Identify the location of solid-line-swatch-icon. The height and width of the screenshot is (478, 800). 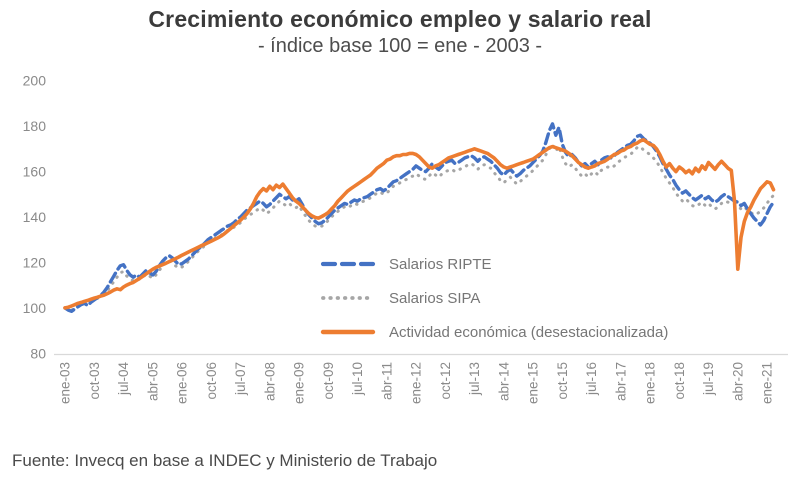
(348, 332).